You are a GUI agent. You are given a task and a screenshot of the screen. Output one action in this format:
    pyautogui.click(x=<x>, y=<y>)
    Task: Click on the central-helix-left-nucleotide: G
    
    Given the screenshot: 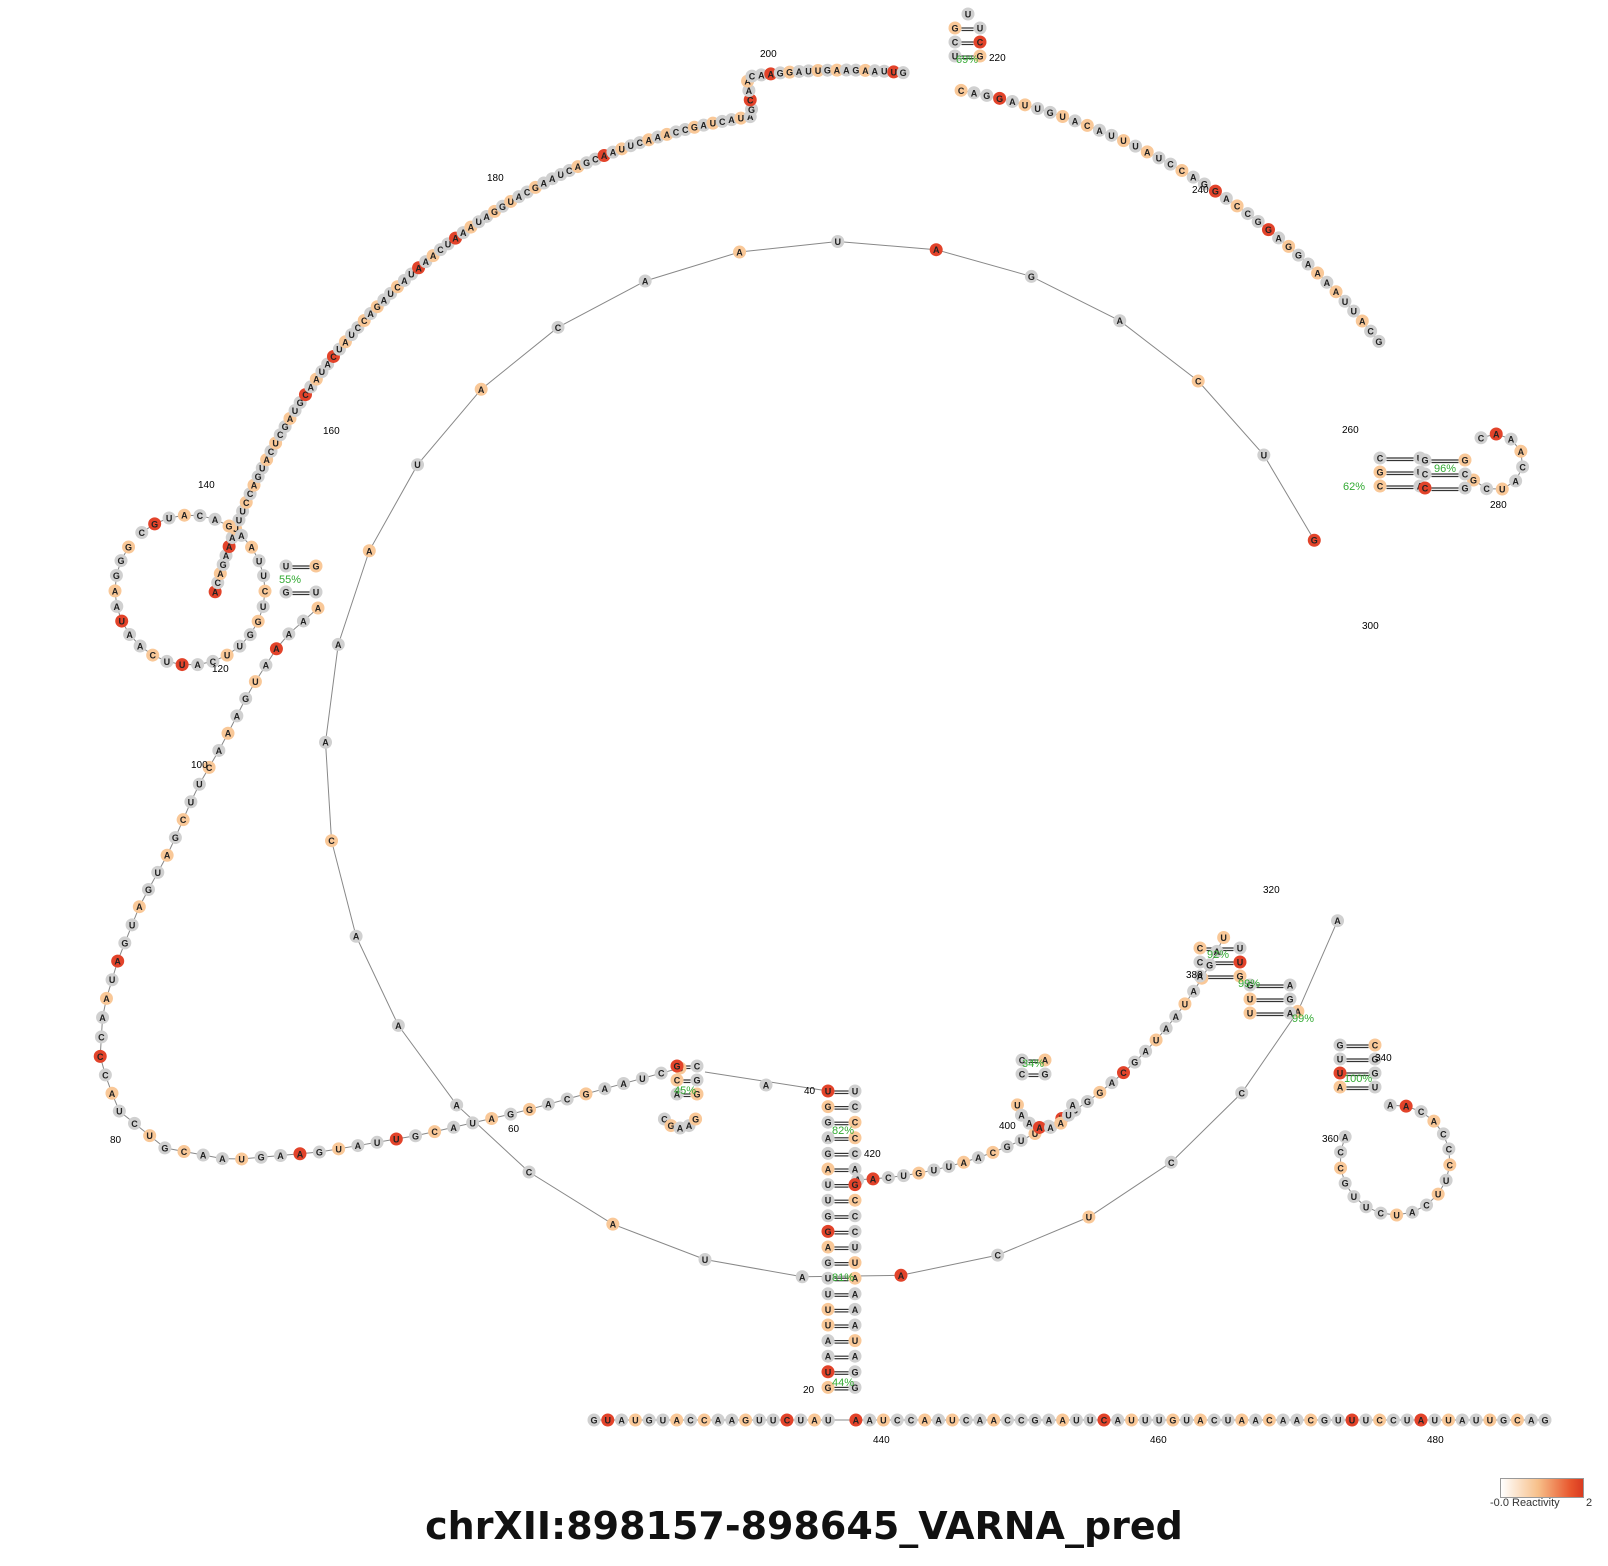 What is the action you would take?
    pyautogui.click(x=828, y=1153)
    